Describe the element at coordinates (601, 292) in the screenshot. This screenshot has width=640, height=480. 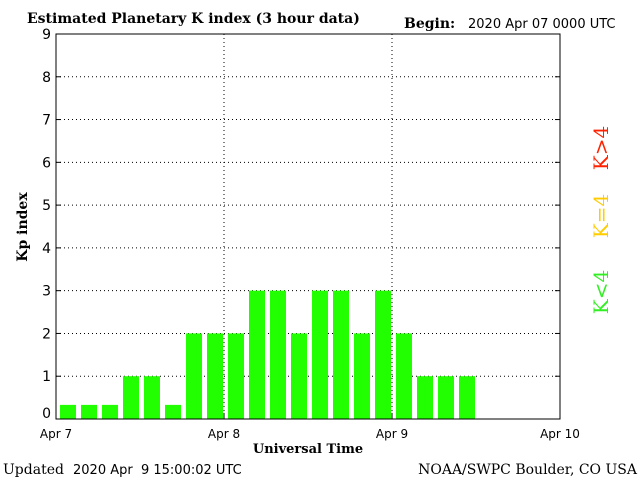
I see `legend-label: K<4` at that location.